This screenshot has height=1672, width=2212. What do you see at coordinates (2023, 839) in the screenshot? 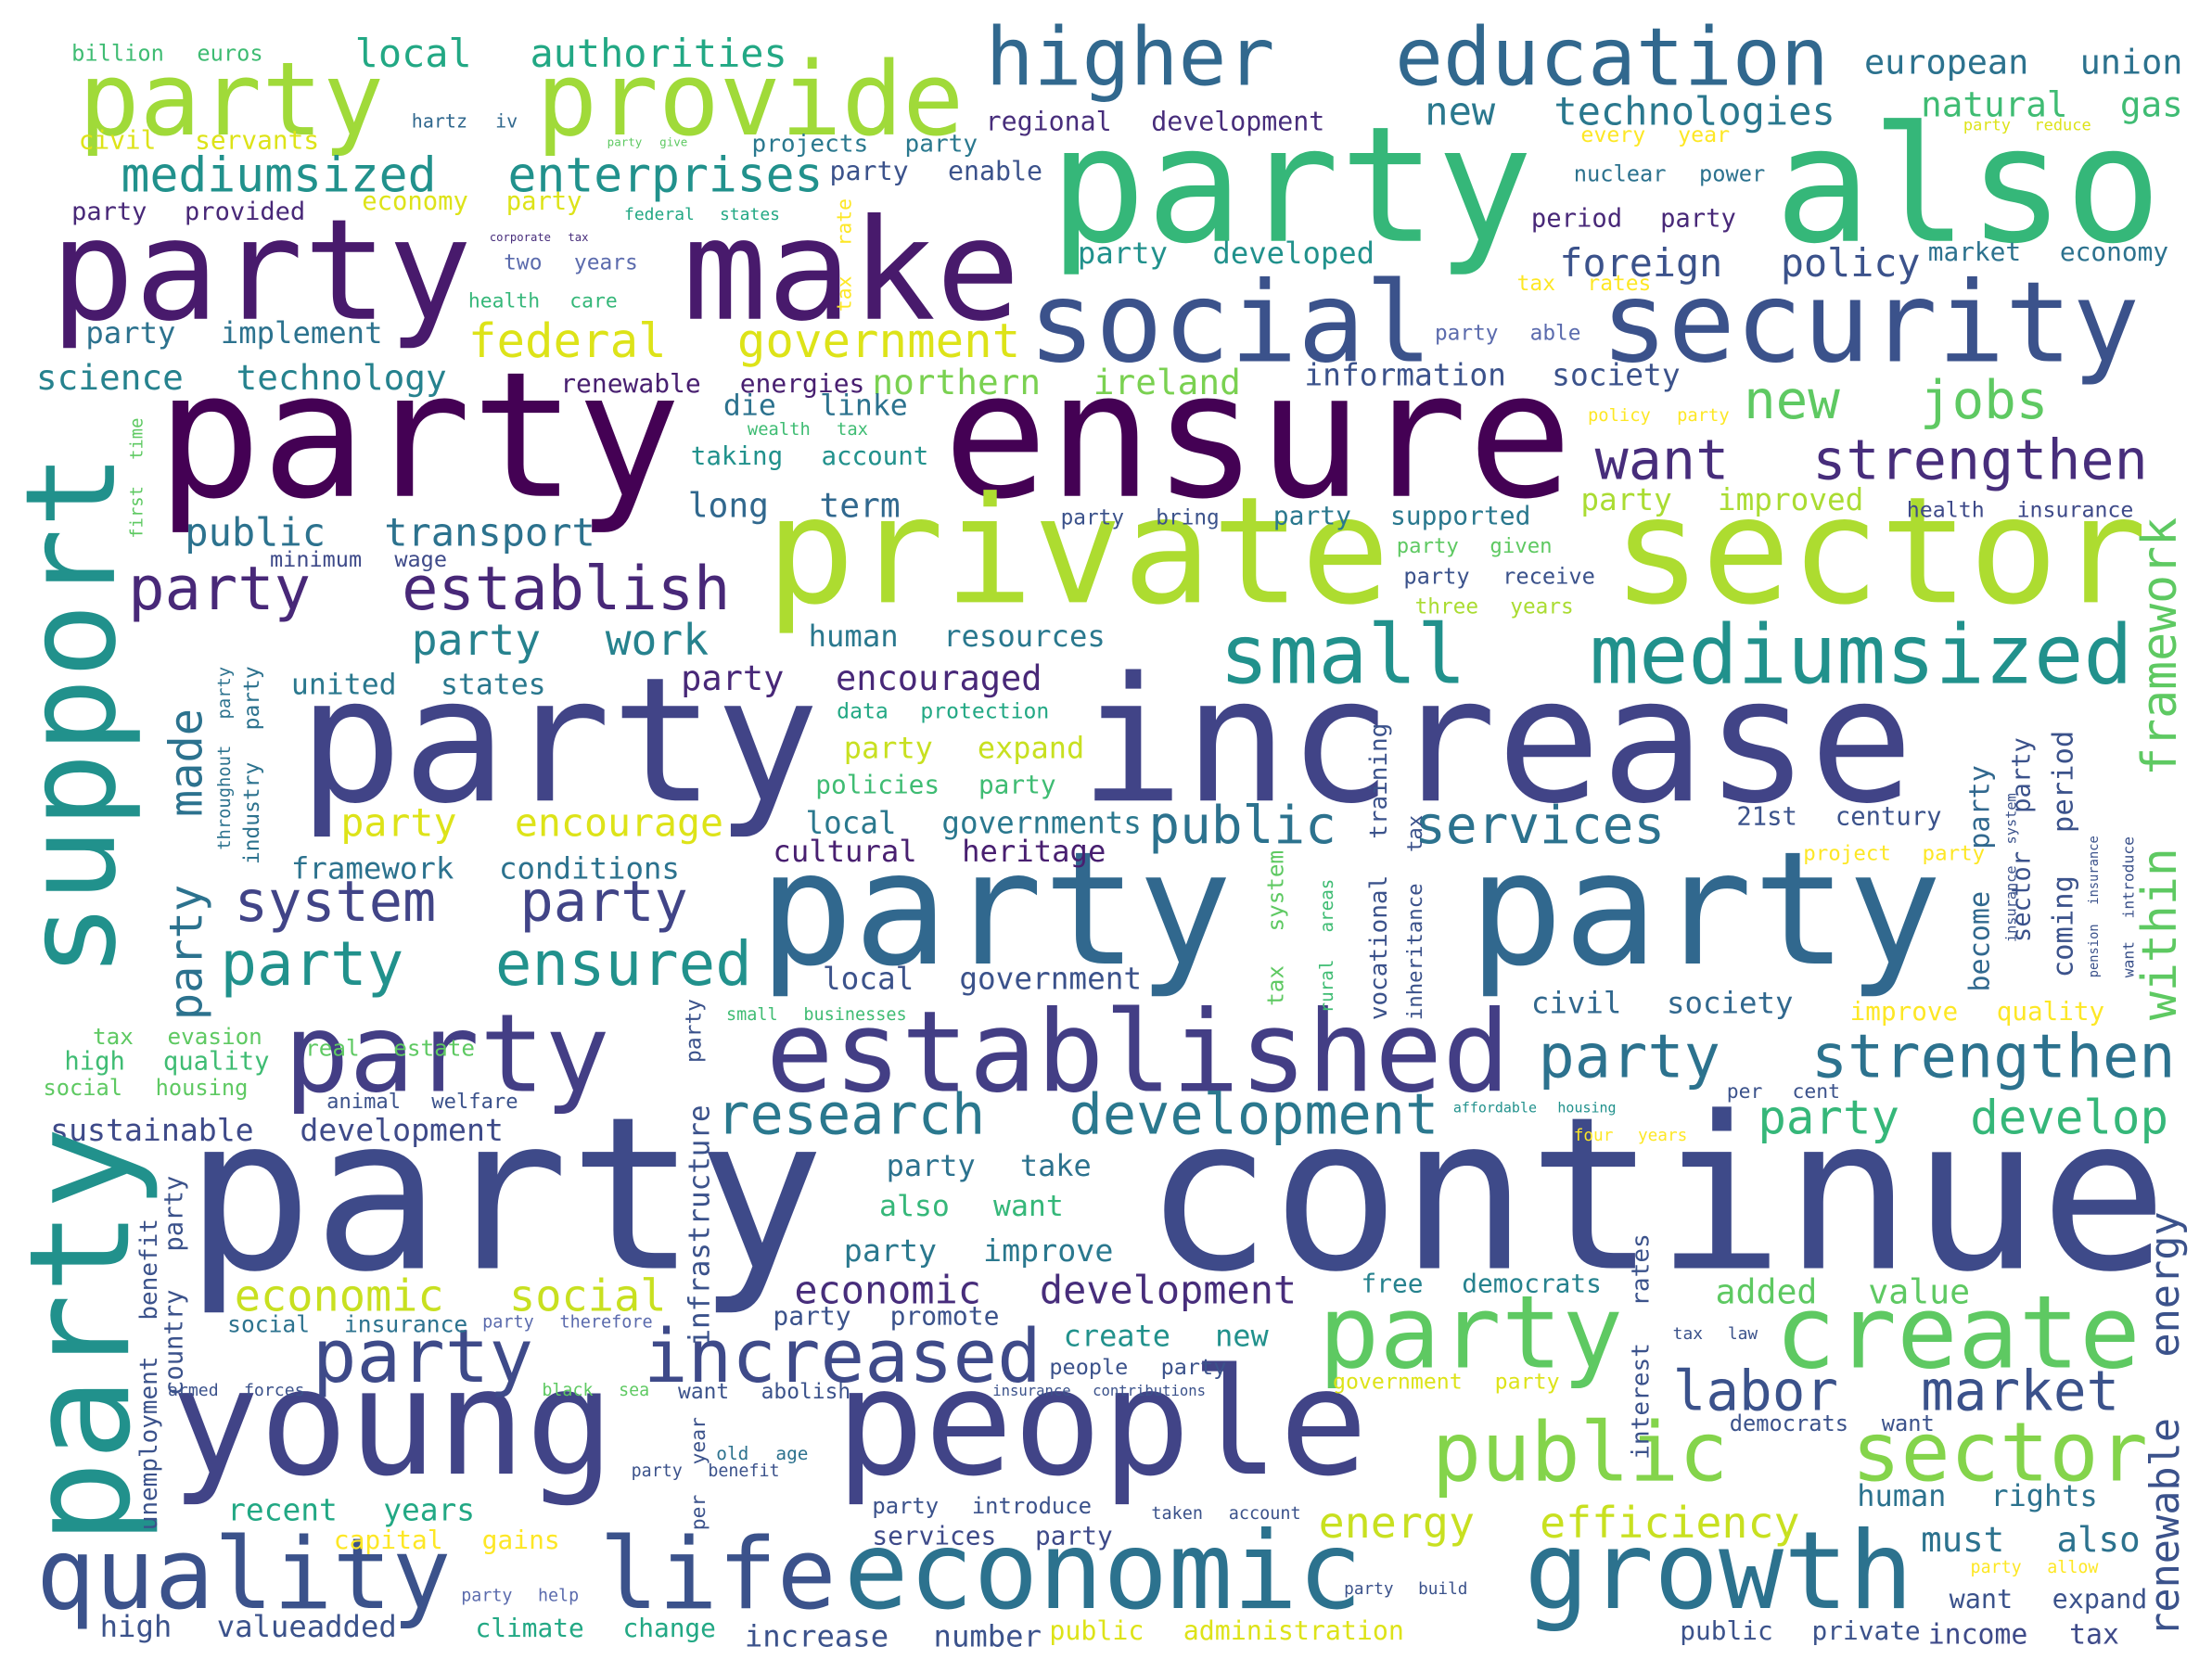
I see `word: sector party` at bounding box center [2023, 839].